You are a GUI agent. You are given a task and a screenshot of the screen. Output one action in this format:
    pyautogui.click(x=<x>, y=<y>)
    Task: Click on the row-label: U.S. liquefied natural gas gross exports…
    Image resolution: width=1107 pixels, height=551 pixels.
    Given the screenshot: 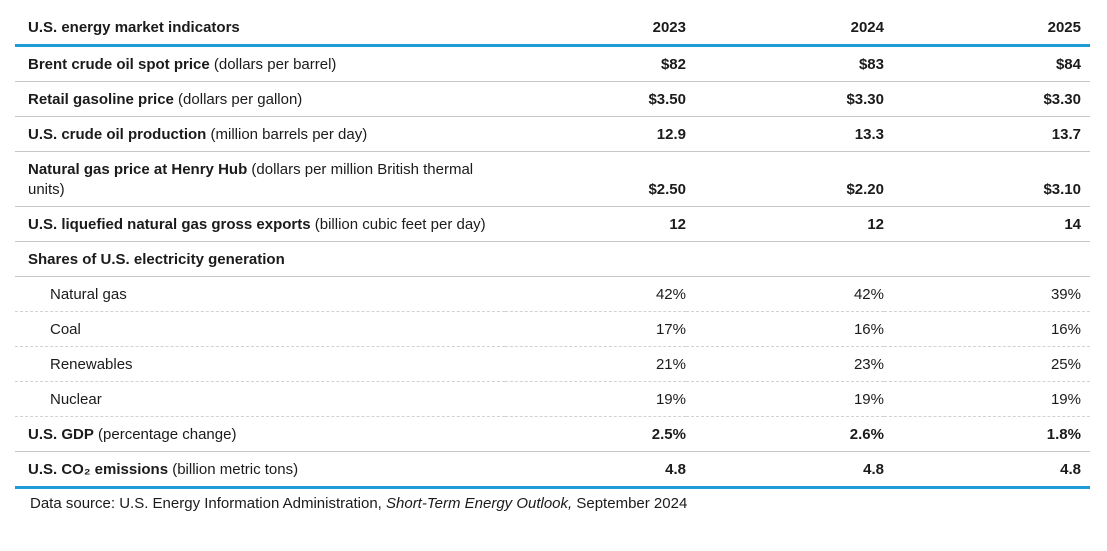 What is the action you would take?
    pyautogui.click(x=260, y=224)
    